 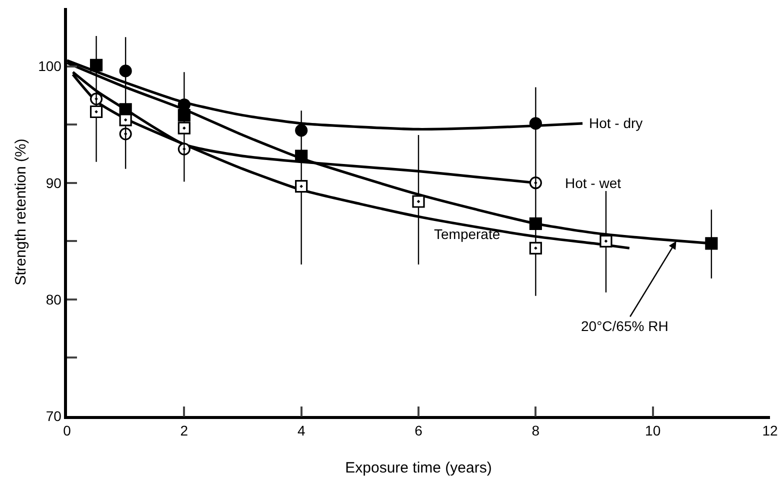 I want to click on x-tick-label: 12, so click(x=770, y=430).